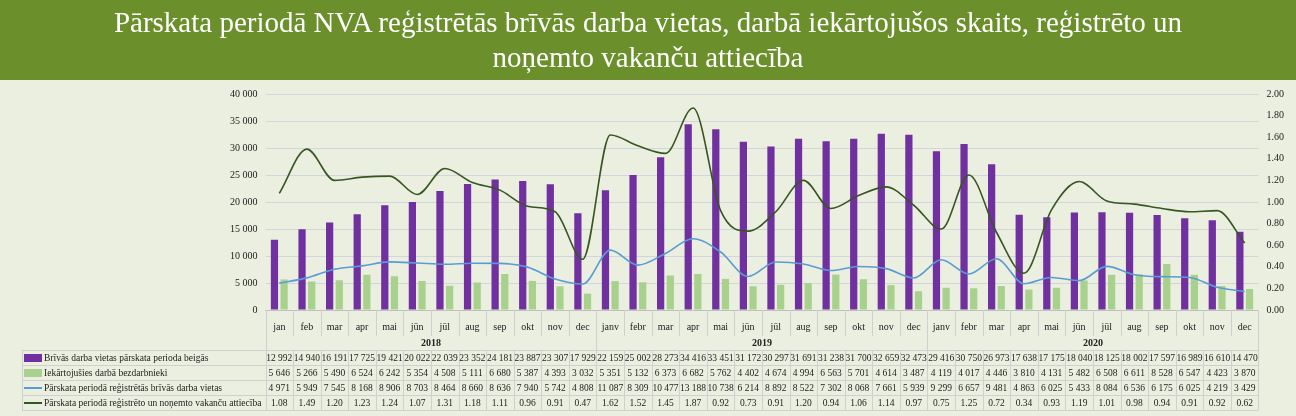  I want to click on data-label: 23 307, so click(555, 357).